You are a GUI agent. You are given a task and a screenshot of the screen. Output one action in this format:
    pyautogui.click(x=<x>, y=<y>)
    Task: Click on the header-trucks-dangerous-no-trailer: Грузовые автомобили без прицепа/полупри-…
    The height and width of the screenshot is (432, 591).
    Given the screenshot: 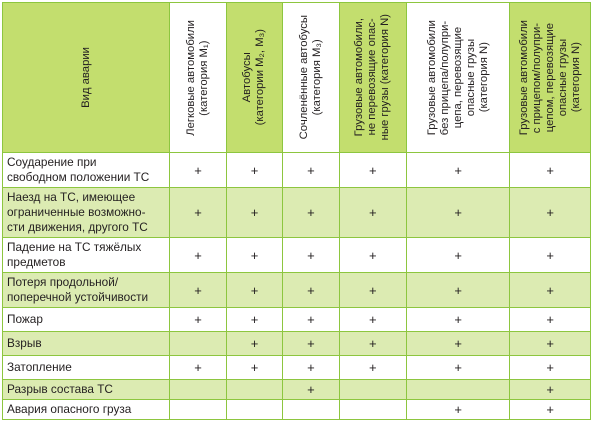 What is the action you would take?
    pyautogui.click(x=458, y=77)
    